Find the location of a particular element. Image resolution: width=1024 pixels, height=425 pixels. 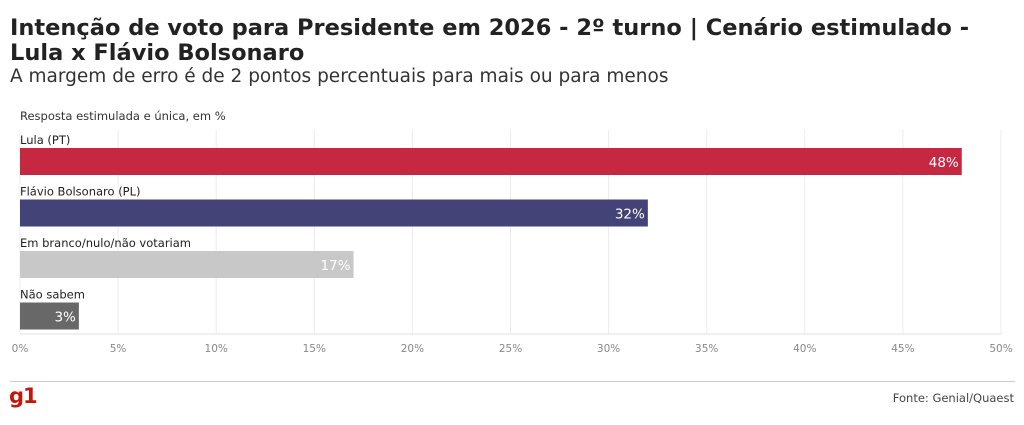

x-tick-label: 15% is located at coordinates (314, 349).